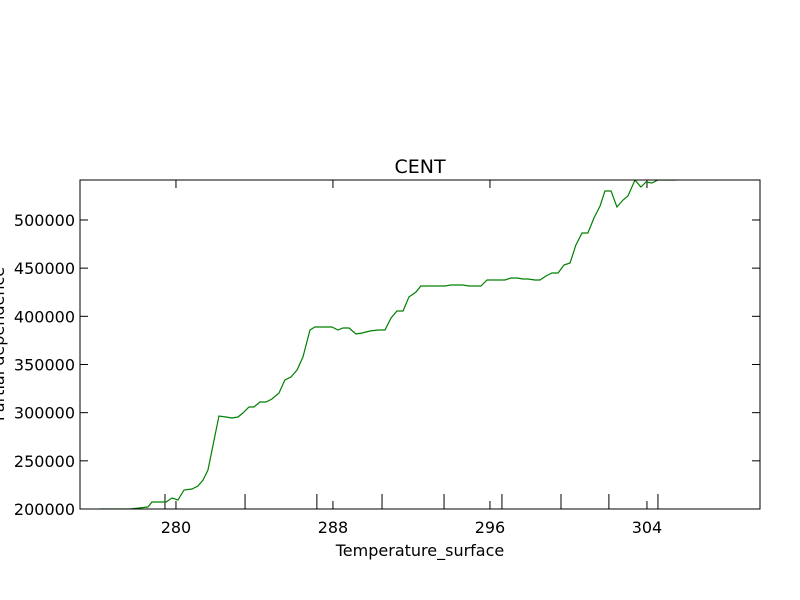  Describe the element at coordinates (333, 527) in the screenshot. I see `x-tick-label: 288` at that location.